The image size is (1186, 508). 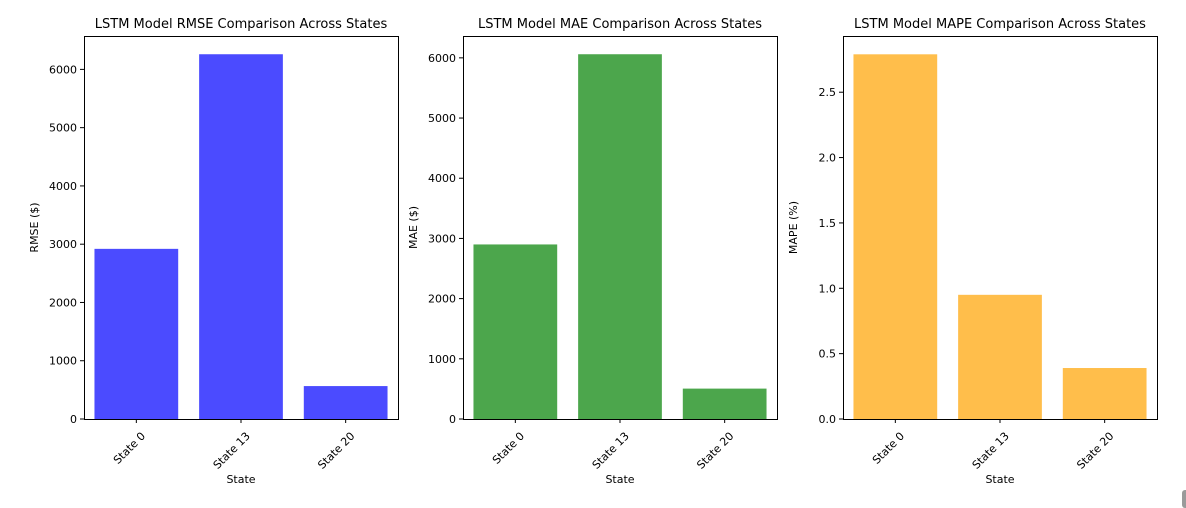 I want to click on rmse-x-ticks: State 0 State 13 State 20, so click(x=234, y=445).